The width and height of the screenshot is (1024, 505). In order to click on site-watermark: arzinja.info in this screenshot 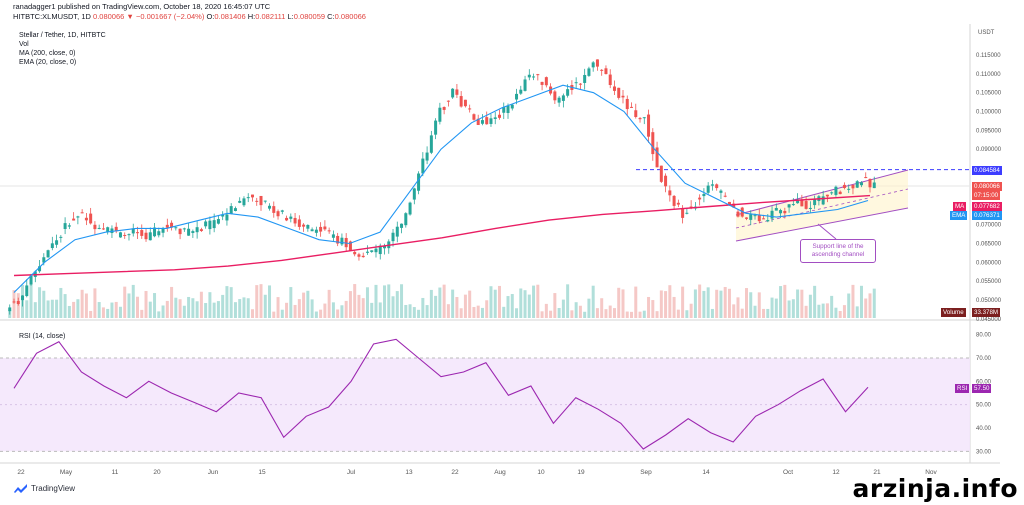, I will do `click(935, 488)`.